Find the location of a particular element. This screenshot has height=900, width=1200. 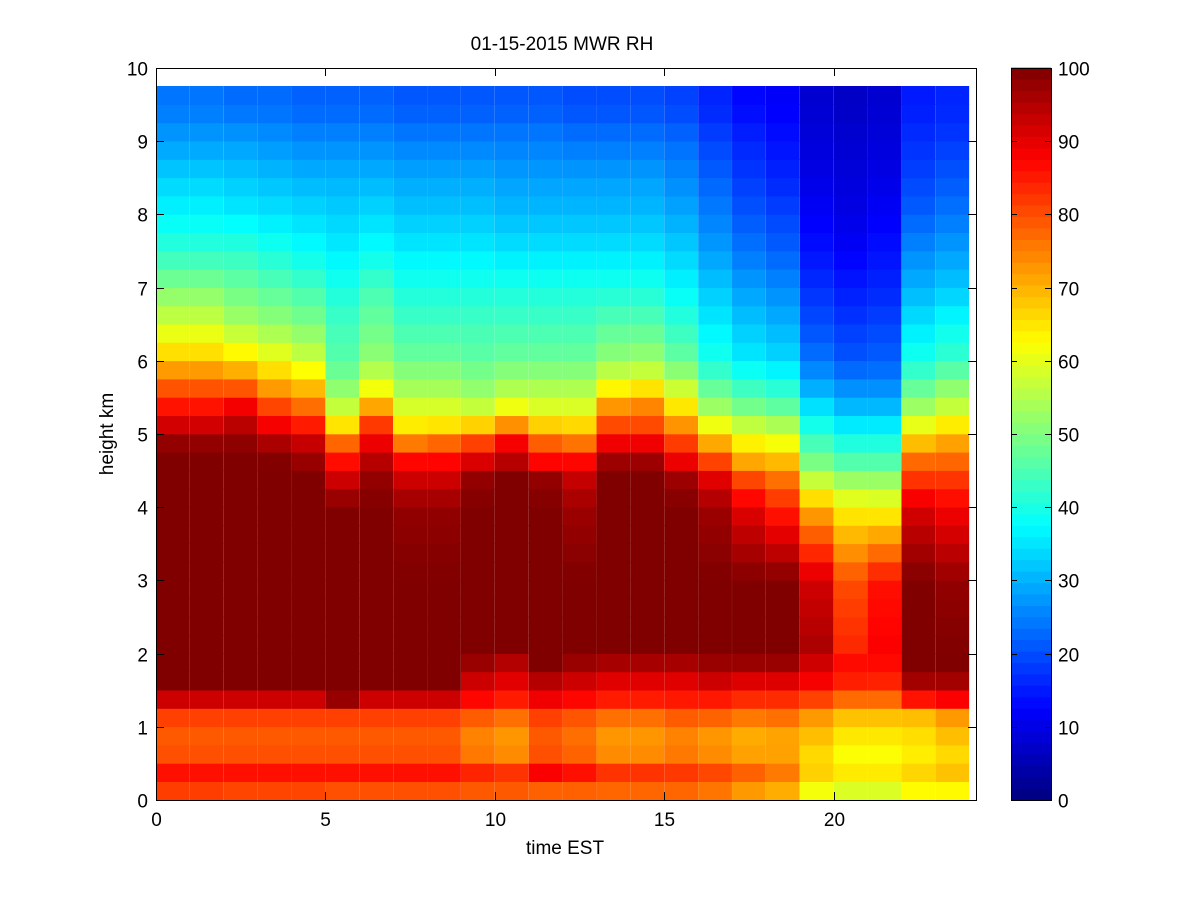

colorbar-tick-label: 100 is located at coordinates (1074, 70).